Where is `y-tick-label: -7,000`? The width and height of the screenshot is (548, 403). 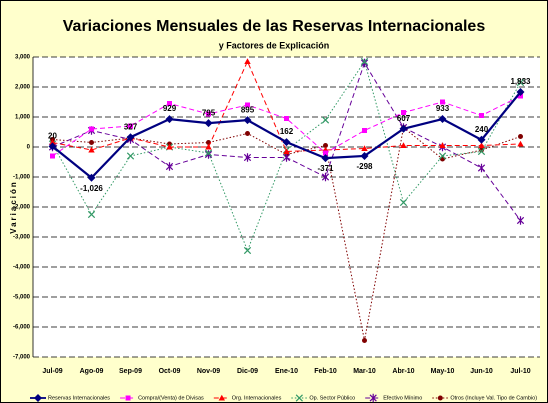 y-tick-label: -7,000 is located at coordinates (22, 358).